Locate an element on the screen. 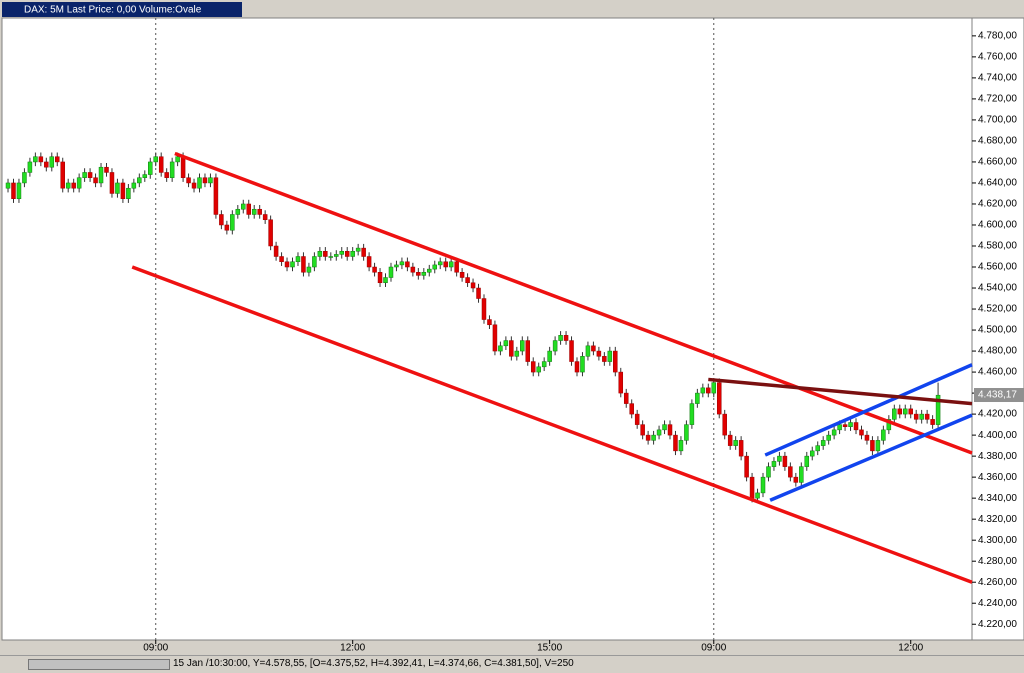 Image resolution: width=1024 pixels, height=673 pixels. y-tick-label: 4.320,00 is located at coordinates (997, 519).